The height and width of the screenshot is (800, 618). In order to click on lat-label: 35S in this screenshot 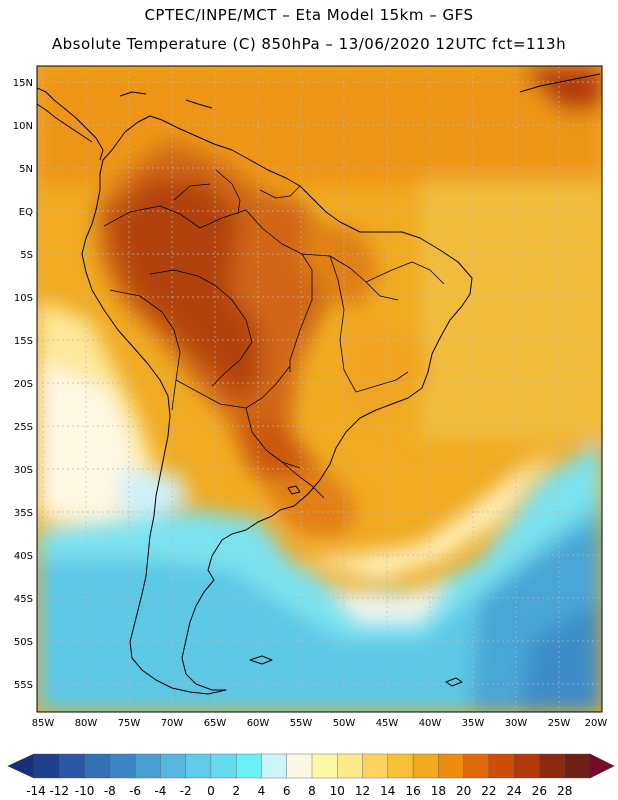, I will do `click(23, 513)`.